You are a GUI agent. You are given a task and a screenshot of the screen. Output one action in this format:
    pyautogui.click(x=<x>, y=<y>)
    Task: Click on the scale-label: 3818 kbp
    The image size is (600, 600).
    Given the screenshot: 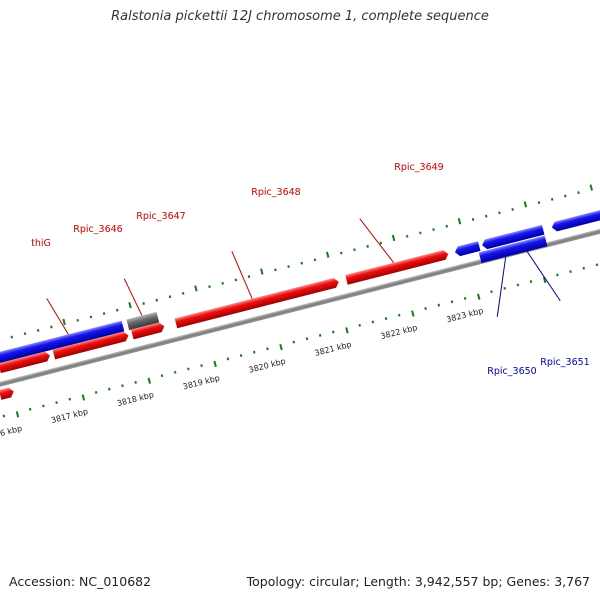 What is the action you would take?
    pyautogui.click(x=135, y=399)
    